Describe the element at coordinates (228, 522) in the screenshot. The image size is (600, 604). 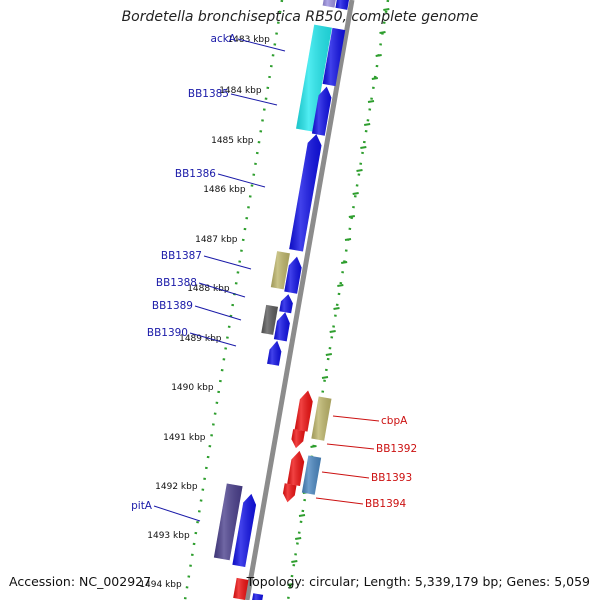
I see `gene-block-pita-purple-shading` at that location.